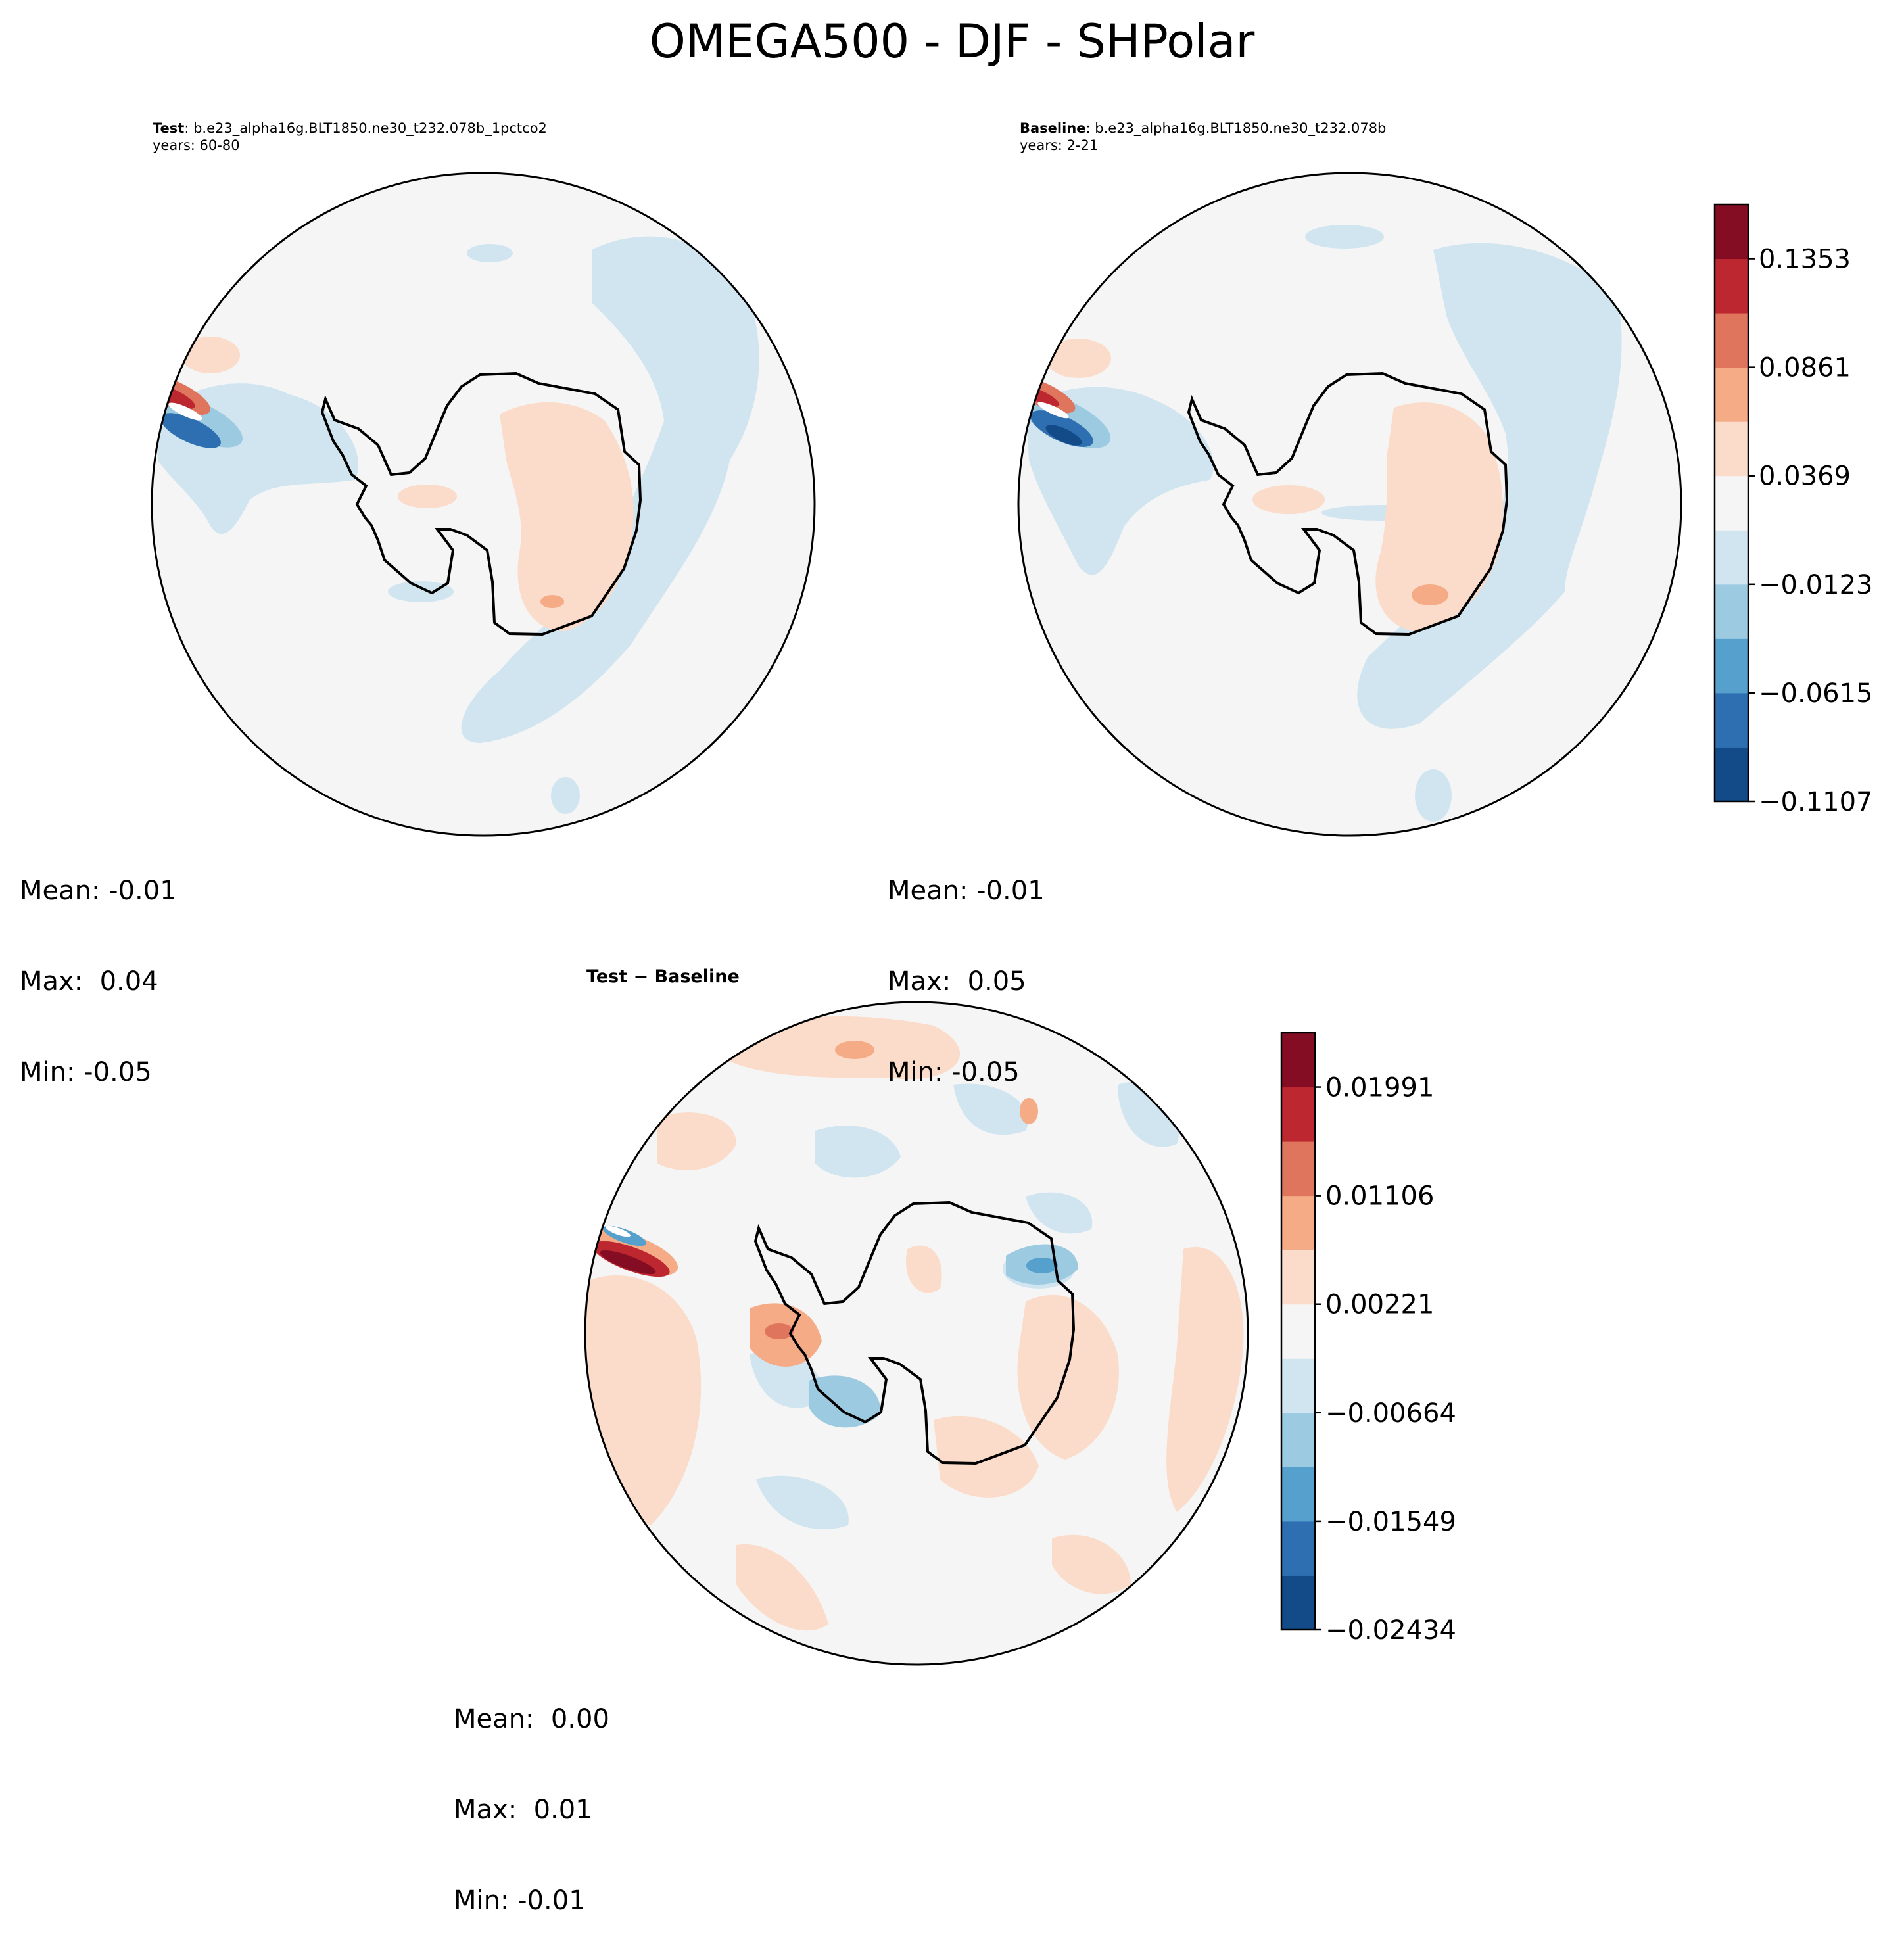  I want to click on baseline-stats: Mean: -0.01 Max: 0.05 Min: -0.05, so click(966, 967).